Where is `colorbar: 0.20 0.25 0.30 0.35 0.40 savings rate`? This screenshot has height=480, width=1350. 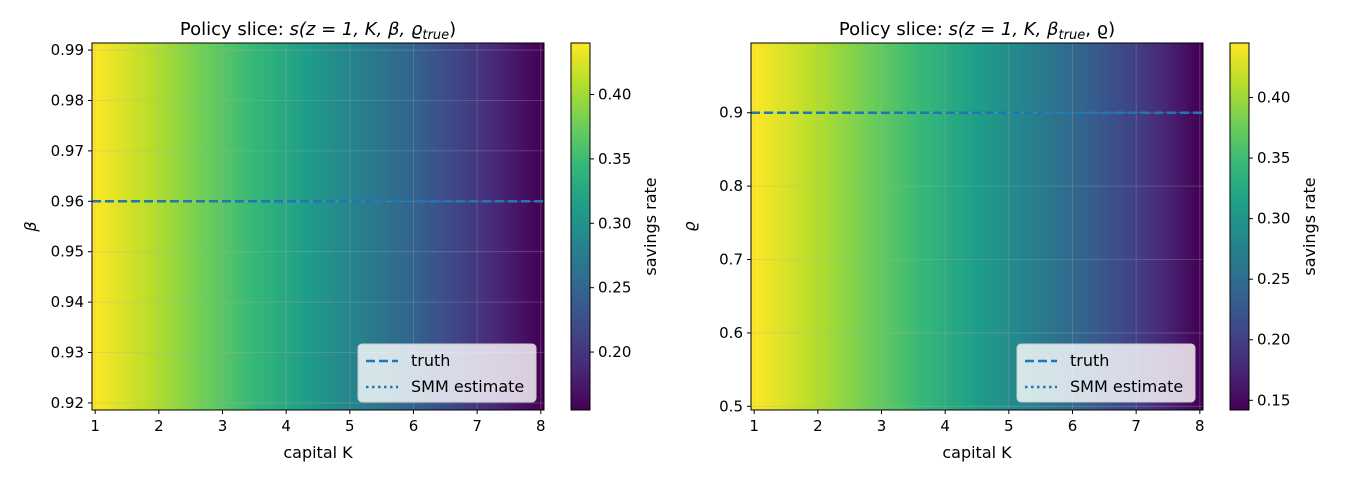
colorbar: 0.20 0.25 0.30 0.35 0.40 savings rate is located at coordinates (615, 226).